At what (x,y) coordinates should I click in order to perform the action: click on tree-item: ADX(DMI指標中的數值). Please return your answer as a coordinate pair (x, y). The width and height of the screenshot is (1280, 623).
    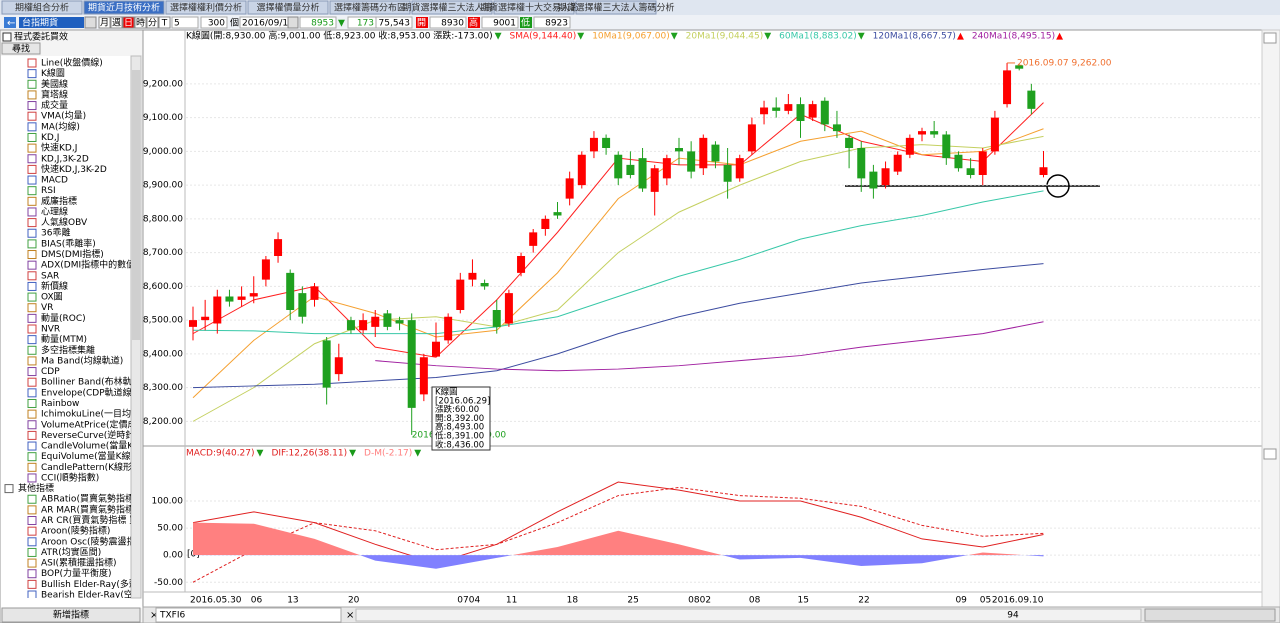
    Looking at the image, I should click on (90, 265).